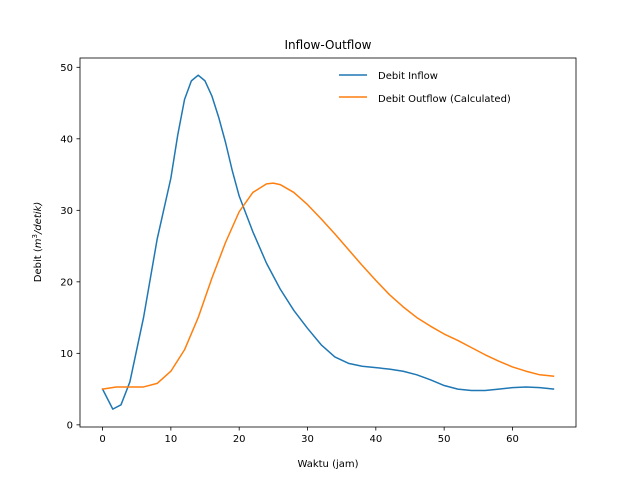 Image resolution: width=640 pixels, height=480 pixels. What do you see at coordinates (70, 425) in the screenshot?
I see `y-tick-label: 0` at bounding box center [70, 425].